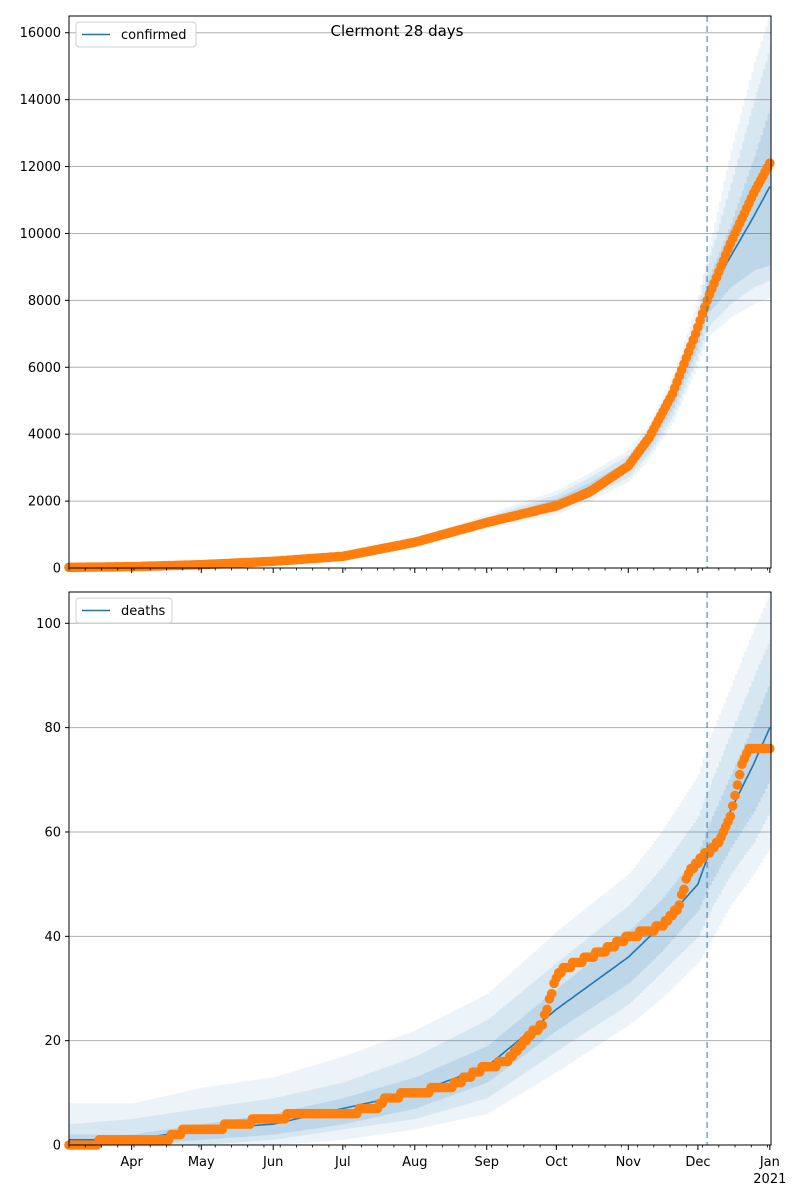 This screenshot has height=1200, width=800. I want to click on x-tick-label: Apr, so click(131, 1162).